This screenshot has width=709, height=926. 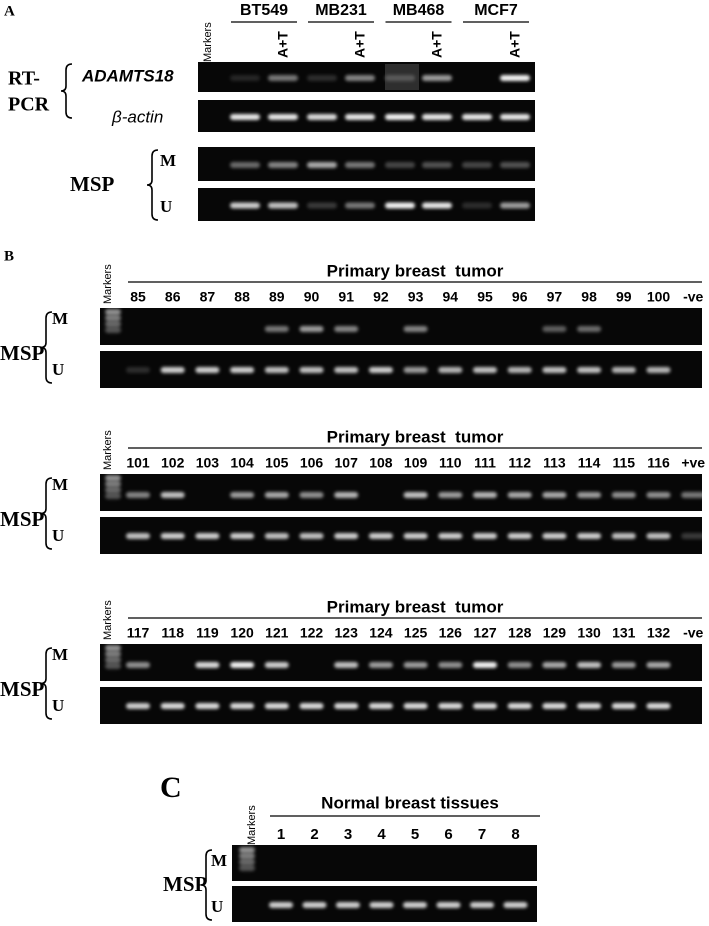 What do you see at coordinates (138, 463) in the screenshot?
I see `lane-label: 101` at bounding box center [138, 463].